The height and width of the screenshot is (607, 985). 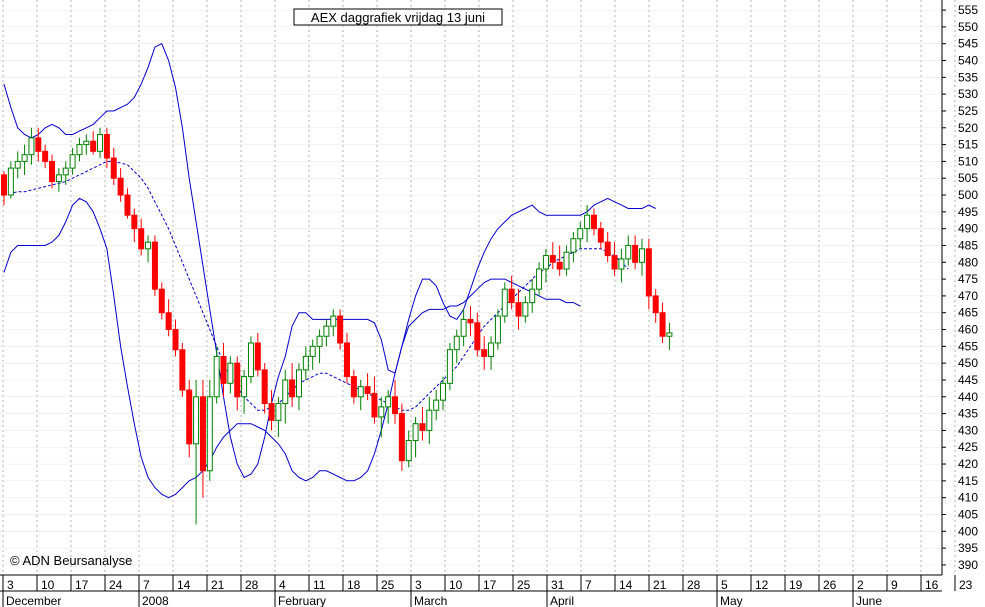 I want to click on x-tick-label: 5, so click(x=724, y=585).